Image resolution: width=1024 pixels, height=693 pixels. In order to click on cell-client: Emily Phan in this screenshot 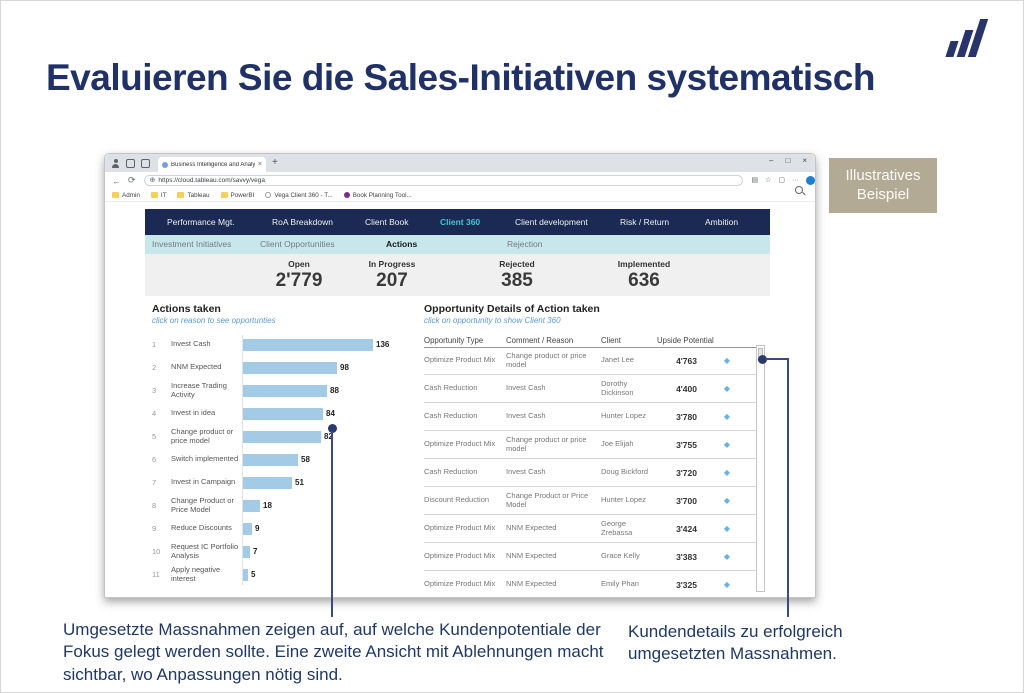, I will do `click(620, 584)`.